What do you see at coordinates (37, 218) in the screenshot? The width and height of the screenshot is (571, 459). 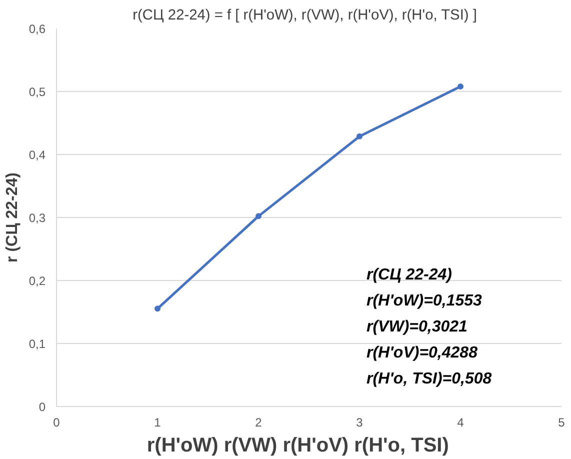 I see `y-tick-label: 0,3` at bounding box center [37, 218].